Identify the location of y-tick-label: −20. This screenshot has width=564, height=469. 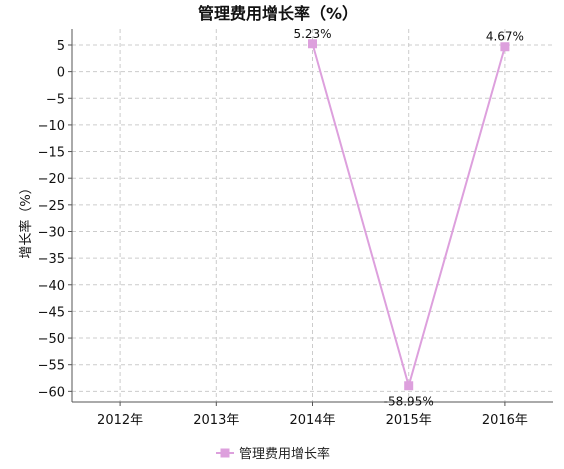
(51, 179).